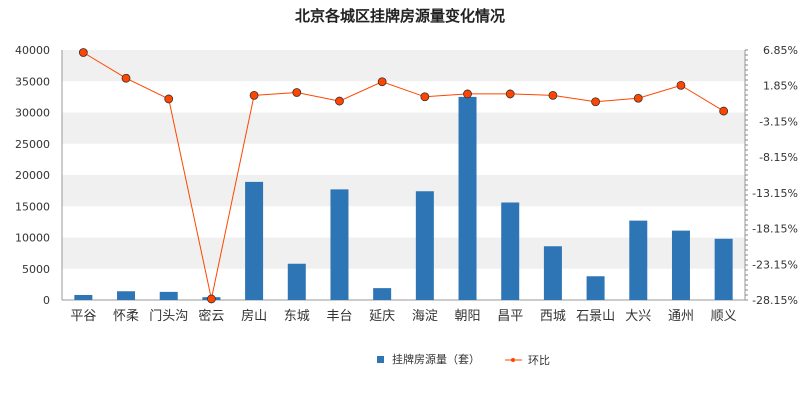 Image resolution: width=800 pixels, height=404 pixels. I want to click on legend-bar-label: 挂牌房源量（套）, so click(436, 359).